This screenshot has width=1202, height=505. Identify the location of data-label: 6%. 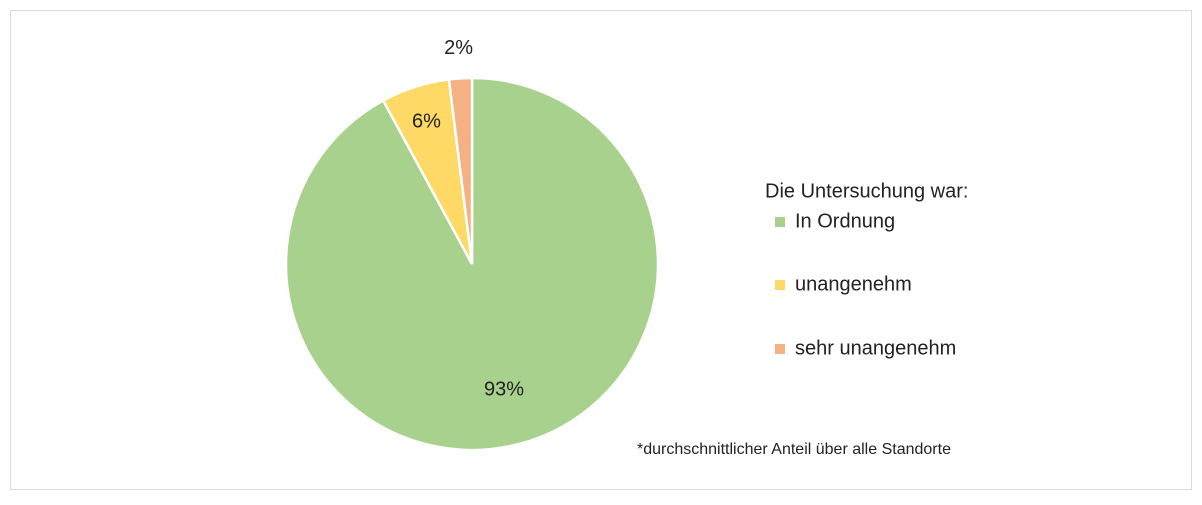
(426, 122).